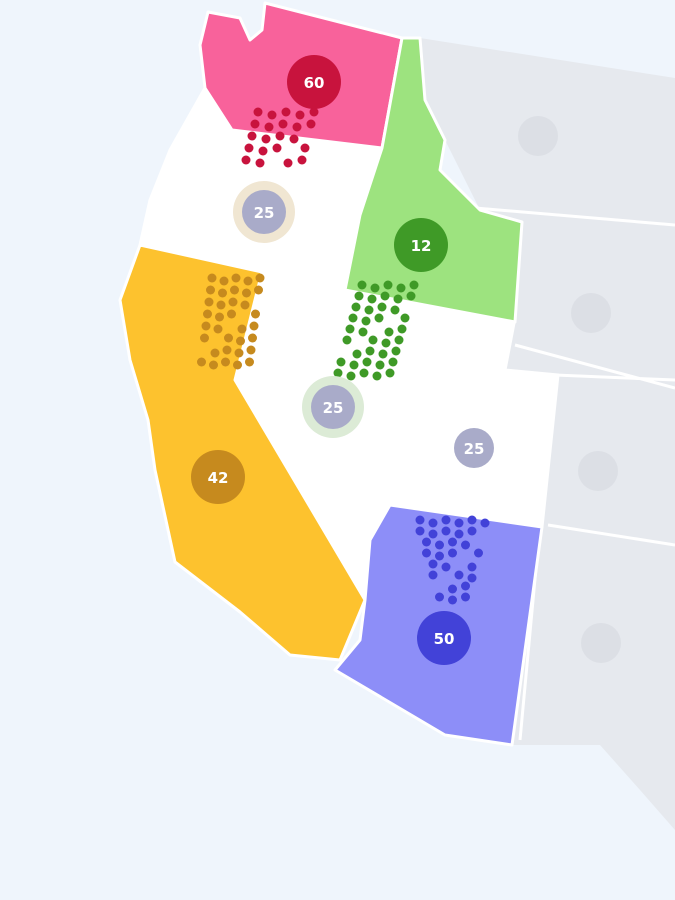 The width and height of the screenshot is (675, 900). I want to click on marker-value: 50, so click(444, 639).